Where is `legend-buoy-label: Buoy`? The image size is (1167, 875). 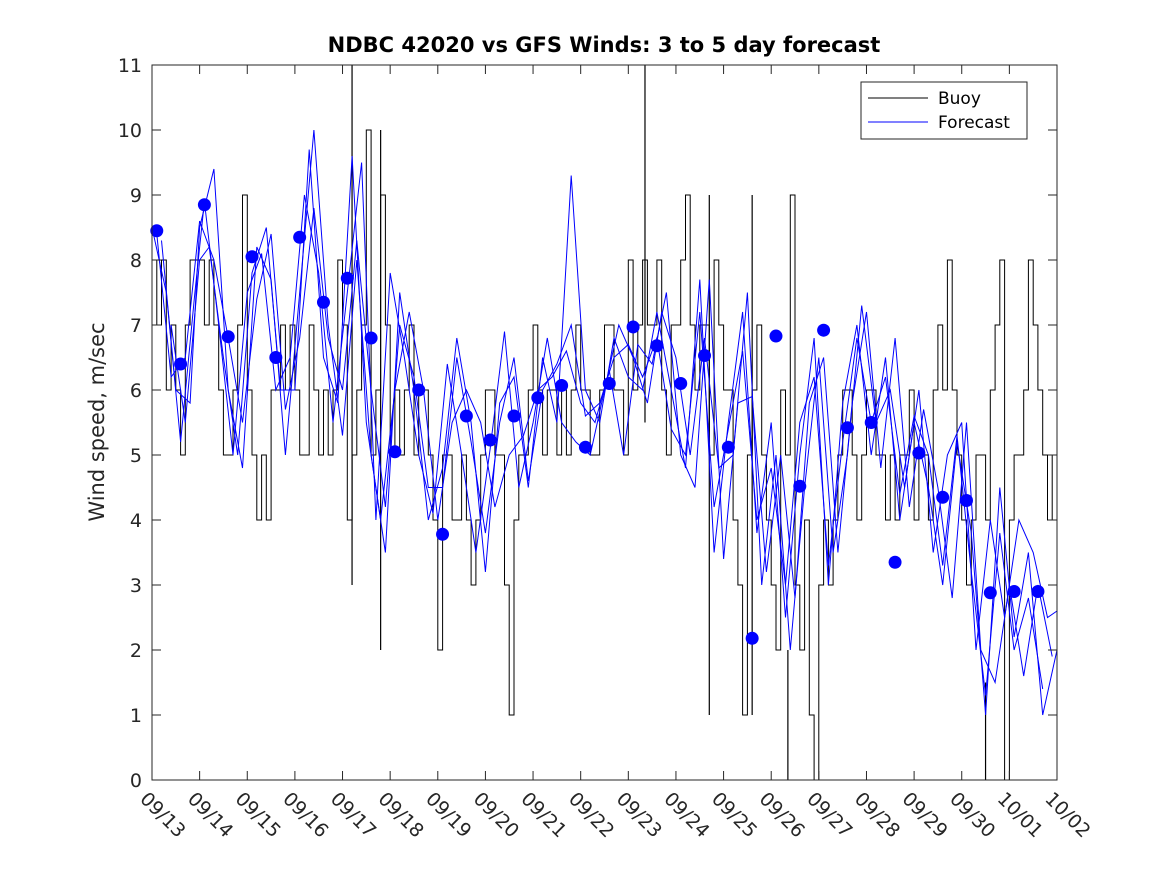
legend-buoy-label: Buoy is located at coordinates (959, 99).